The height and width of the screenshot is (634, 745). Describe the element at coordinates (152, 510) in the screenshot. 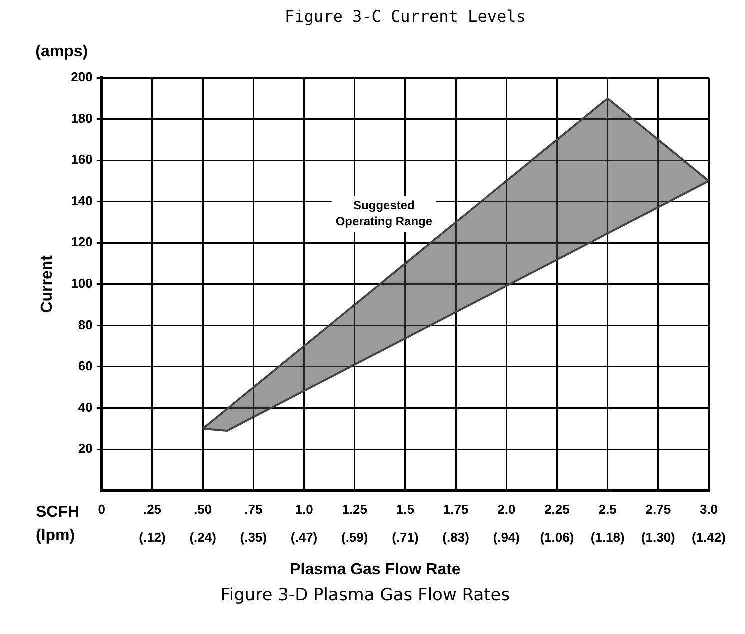

I see `x-tick-label: .25` at that location.